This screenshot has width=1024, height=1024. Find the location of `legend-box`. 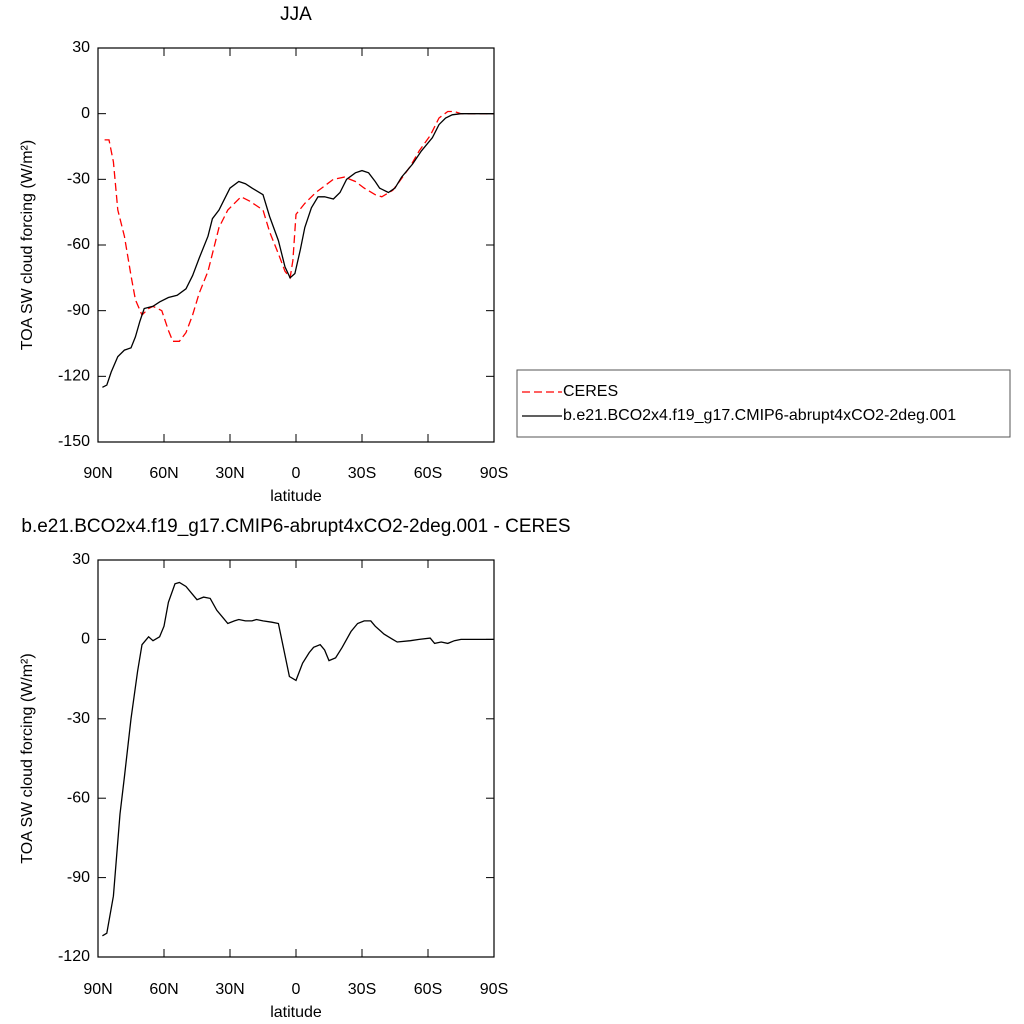

legend-box is located at coordinates (763, 403).